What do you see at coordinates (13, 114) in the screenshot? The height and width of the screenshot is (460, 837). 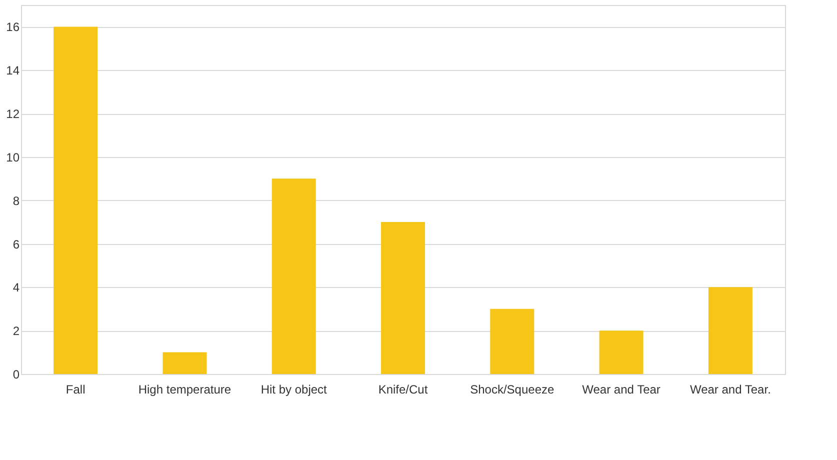 I see `y-tick-label: 12` at bounding box center [13, 114].